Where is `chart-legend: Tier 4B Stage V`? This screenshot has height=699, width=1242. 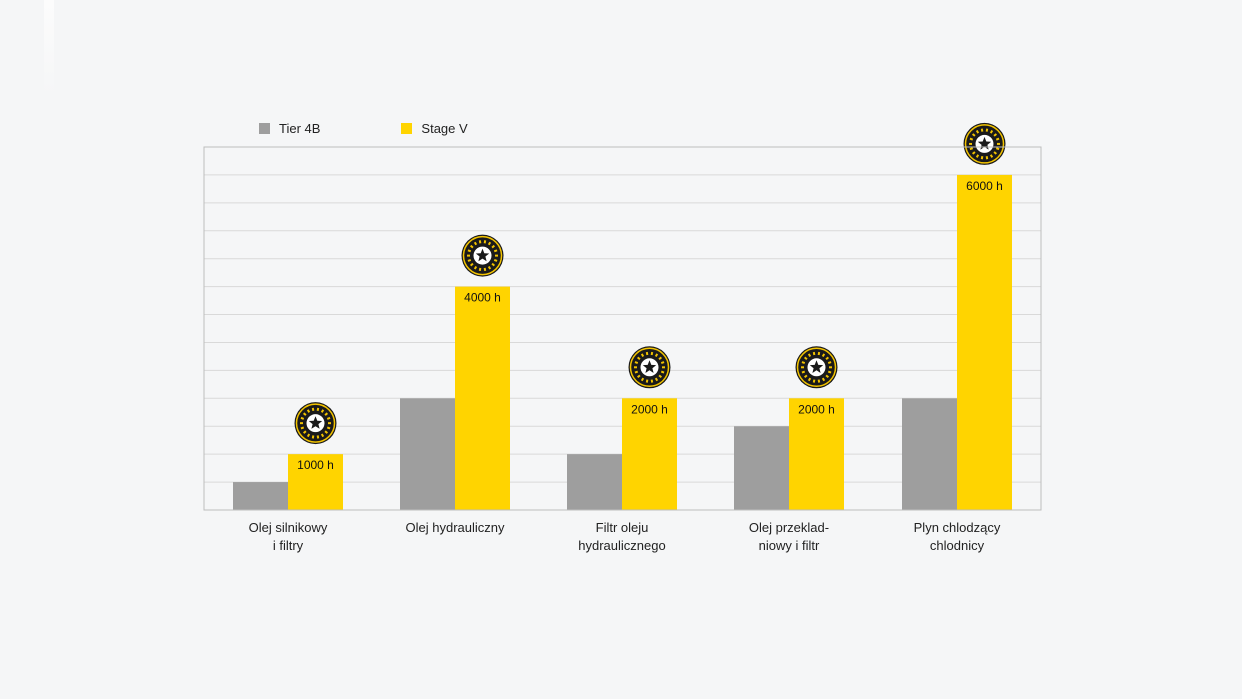 chart-legend: Tier 4B Stage V is located at coordinates (404, 128).